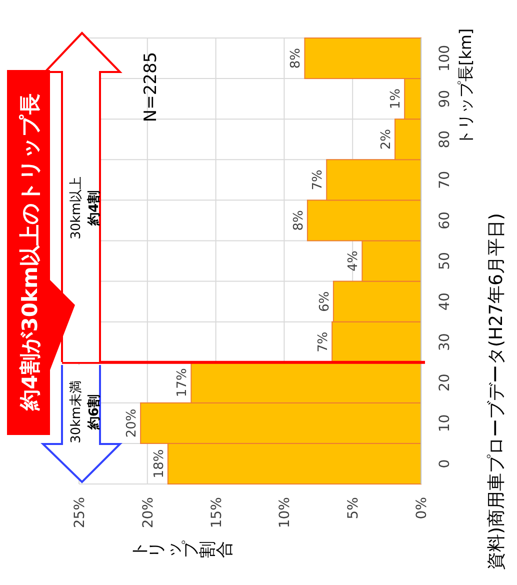  Describe the element at coordinates (354, 508) in the screenshot. I see `x-tick-label: 5%` at that location.